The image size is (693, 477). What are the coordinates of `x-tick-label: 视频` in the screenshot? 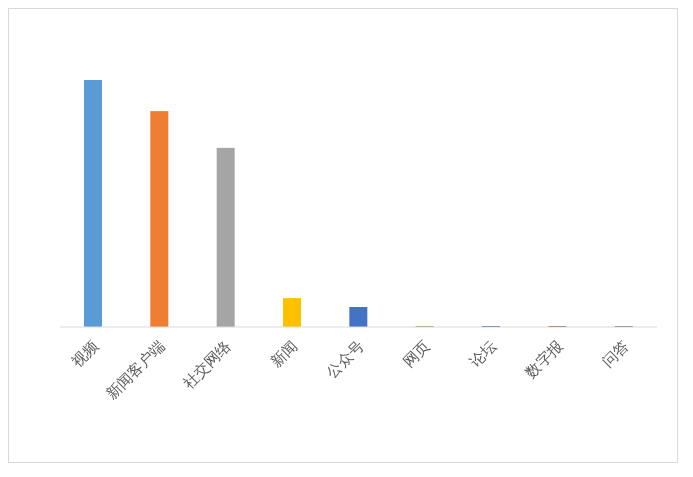 It's located at (85, 355).